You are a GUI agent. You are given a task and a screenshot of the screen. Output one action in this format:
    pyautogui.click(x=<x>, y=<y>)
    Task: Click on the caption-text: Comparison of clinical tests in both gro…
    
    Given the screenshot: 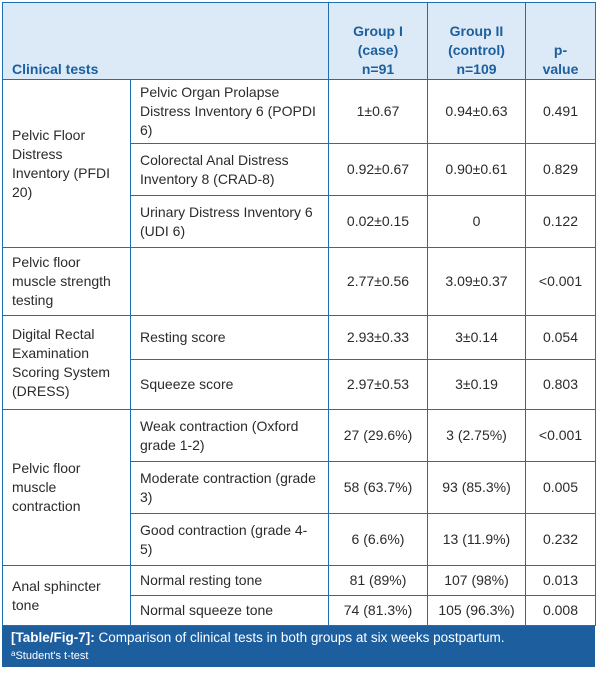 What is the action you would take?
    pyautogui.click(x=301, y=637)
    